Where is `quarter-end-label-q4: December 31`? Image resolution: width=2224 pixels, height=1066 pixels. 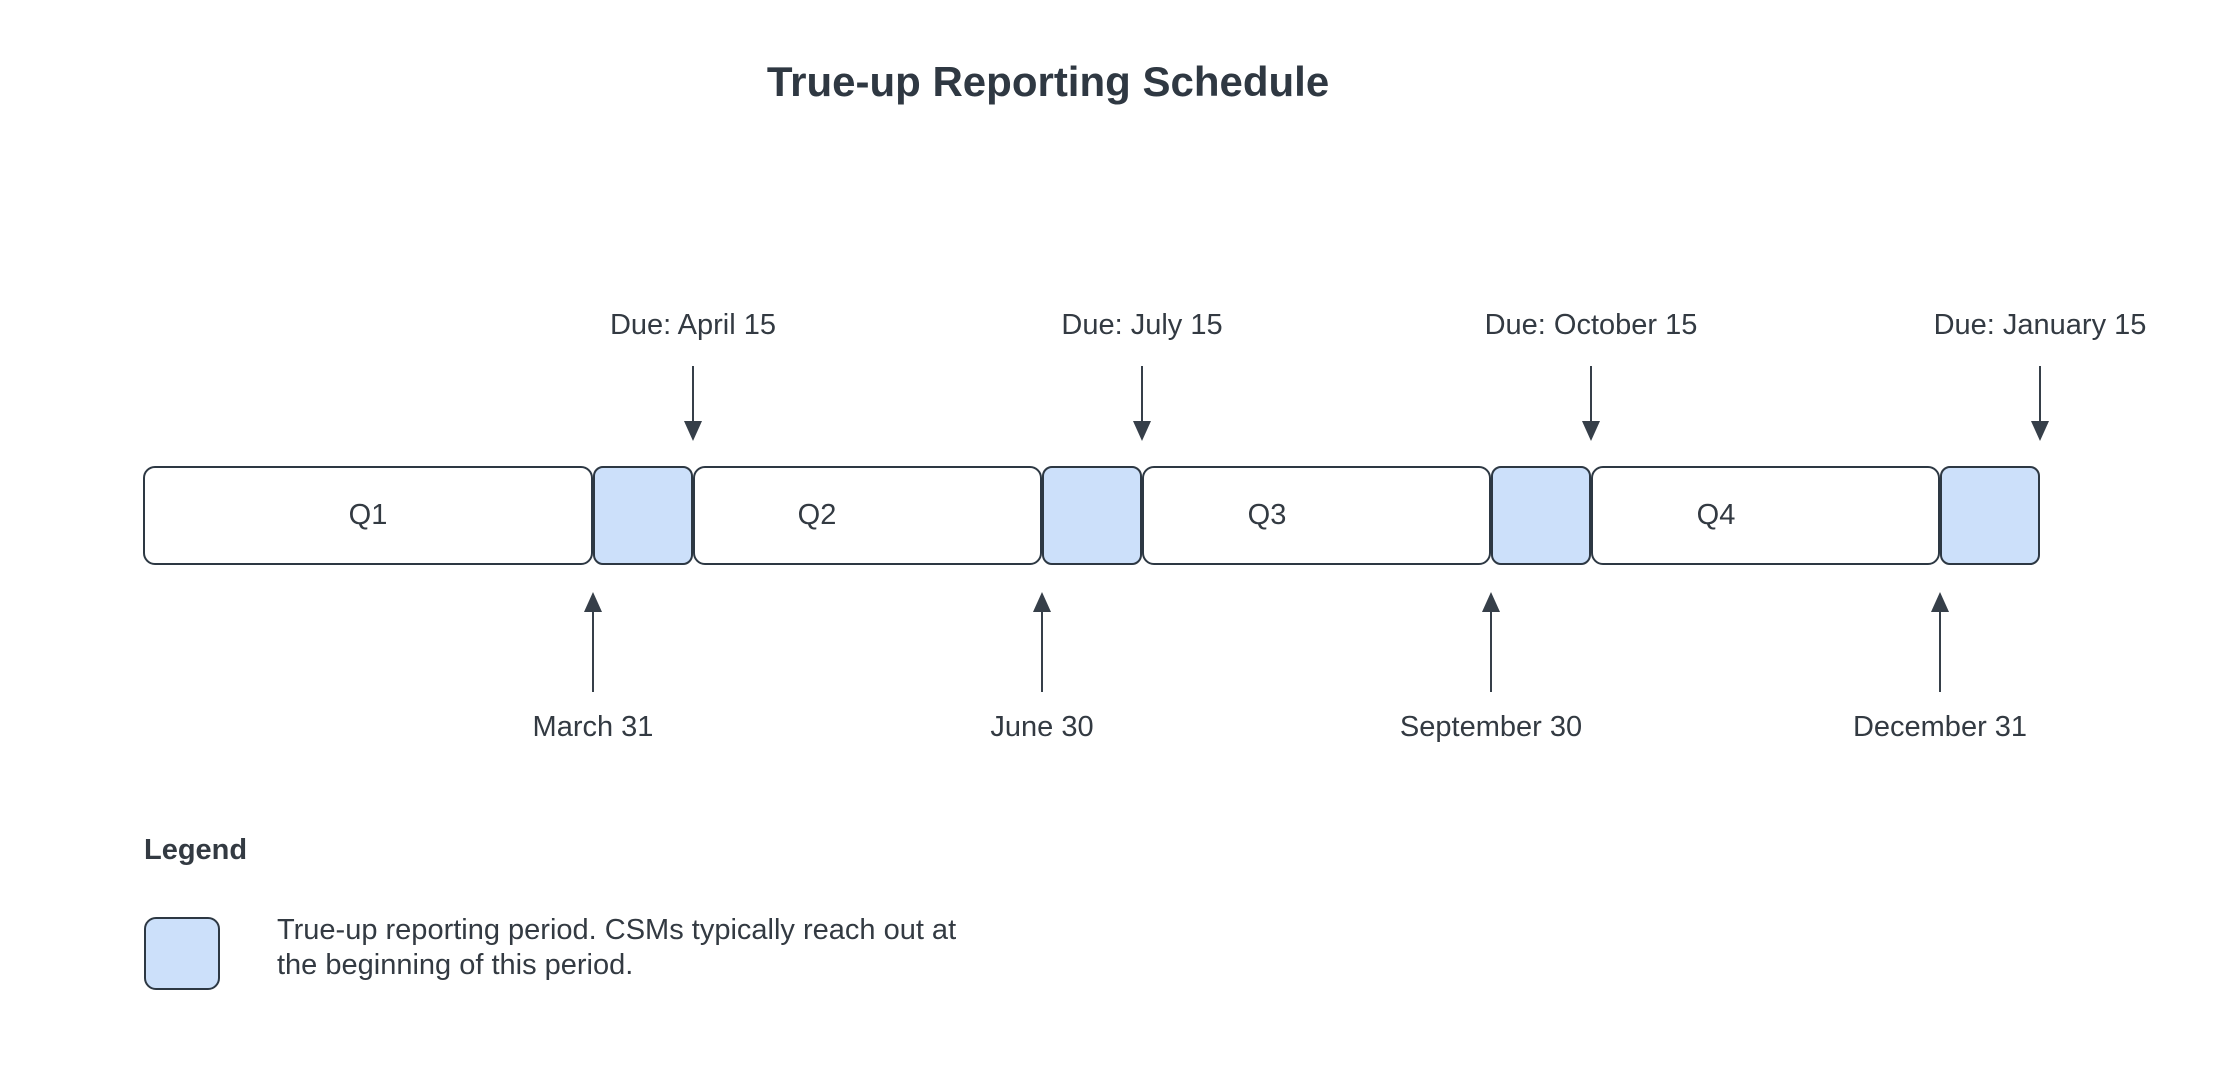 quarter-end-label-q4: December 31 is located at coordinates (1940, 727).